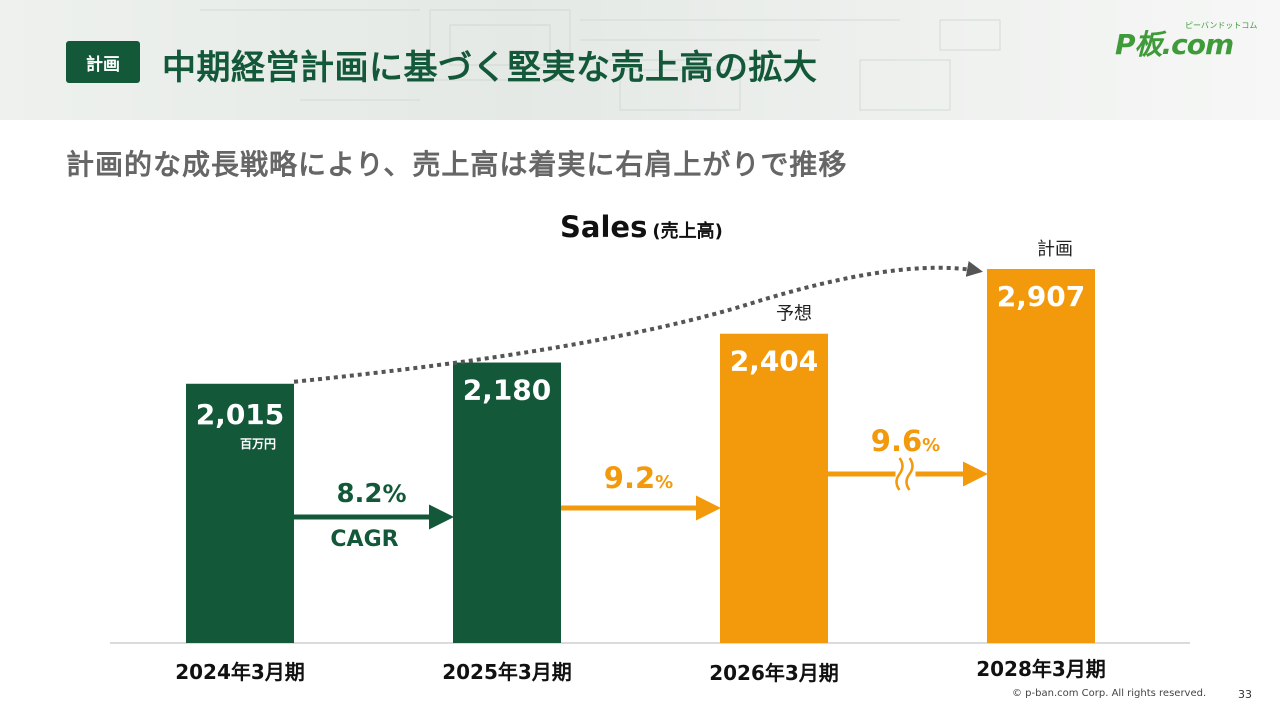 The height and width of the screenshot is (720, 1280). What do you see at coordinates (507, 390) in the screenshot?
I see `value-label: 2,180` at bounding box center [507, 390].